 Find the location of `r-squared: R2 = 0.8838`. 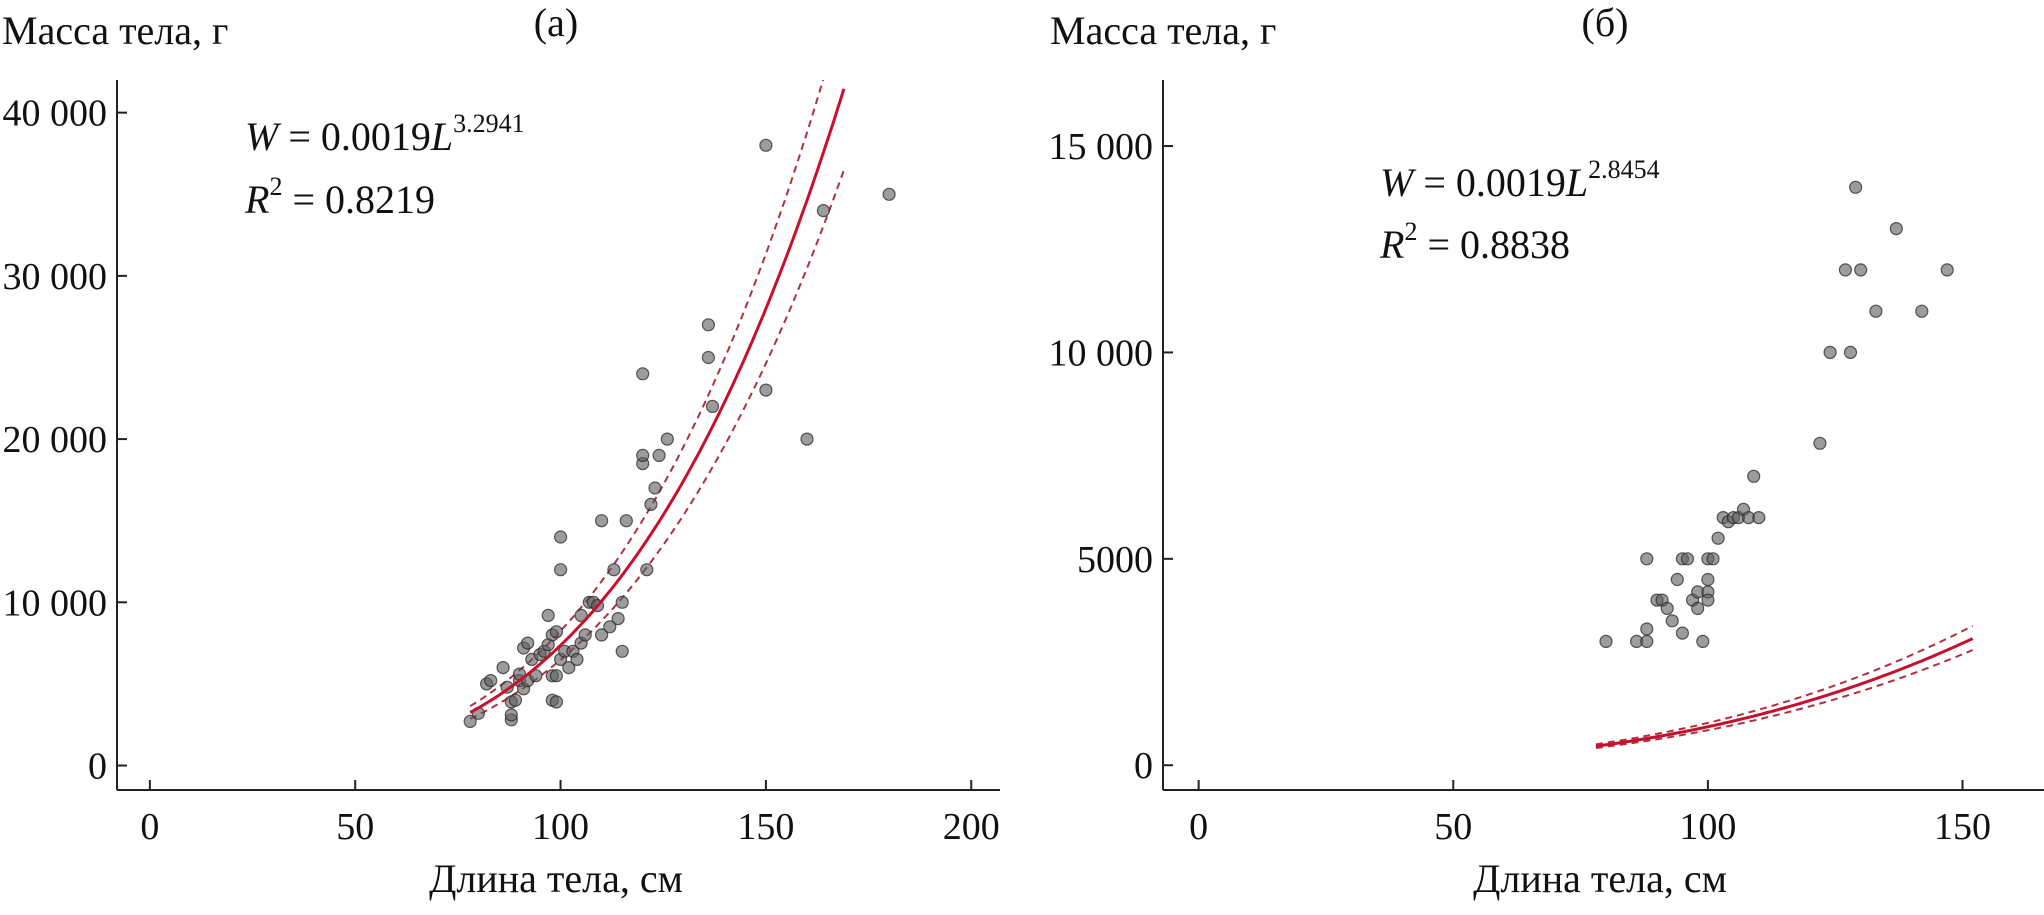

r-squared: R2 = 0.8838 is located at coordinates (1474, 242).